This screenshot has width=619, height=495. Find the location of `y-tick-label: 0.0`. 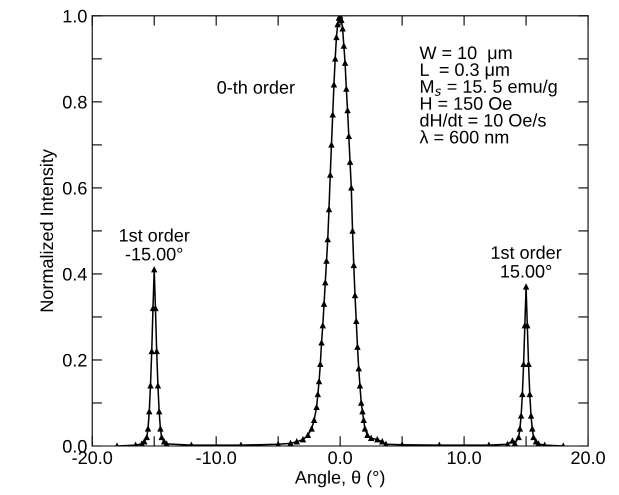

y-tick-label: 0.0 is located at coordinates (74, 446).